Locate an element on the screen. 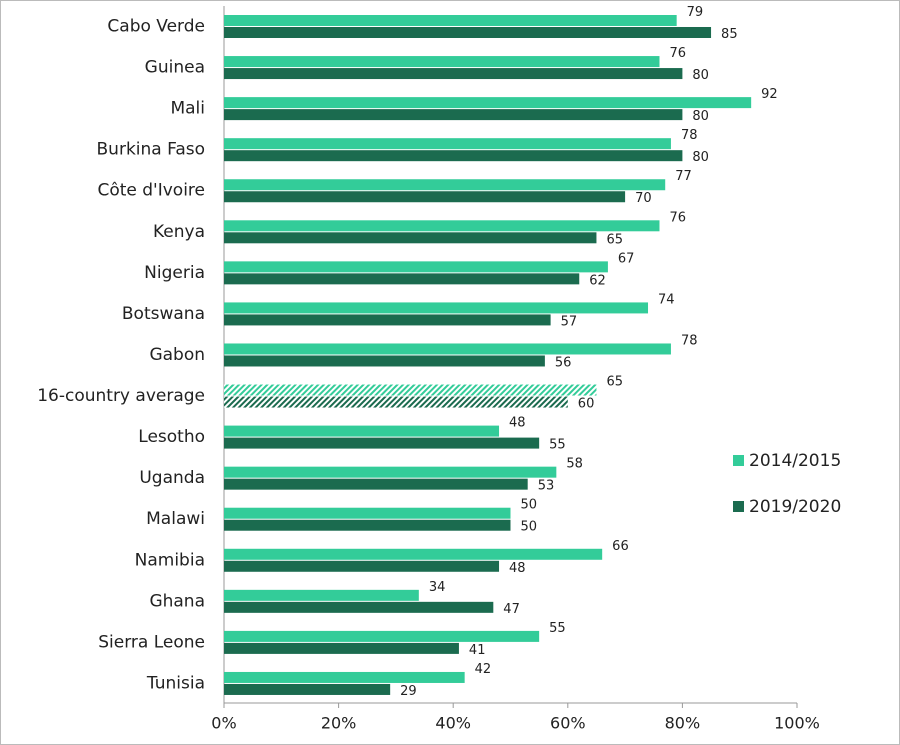  value-label: 60 is located at coordinates (586, 404).